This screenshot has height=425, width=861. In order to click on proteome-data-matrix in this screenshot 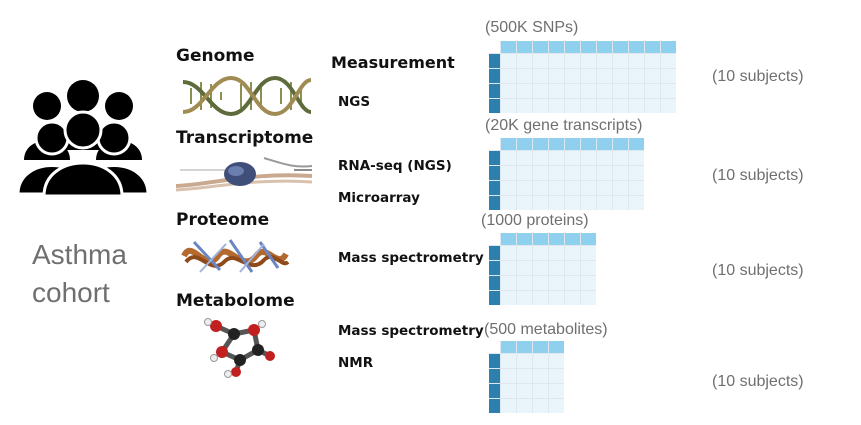, I will do `click(542, 269)`.